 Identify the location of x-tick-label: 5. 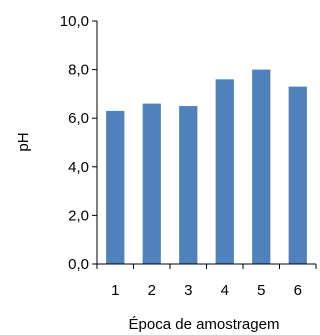
(261, 290).